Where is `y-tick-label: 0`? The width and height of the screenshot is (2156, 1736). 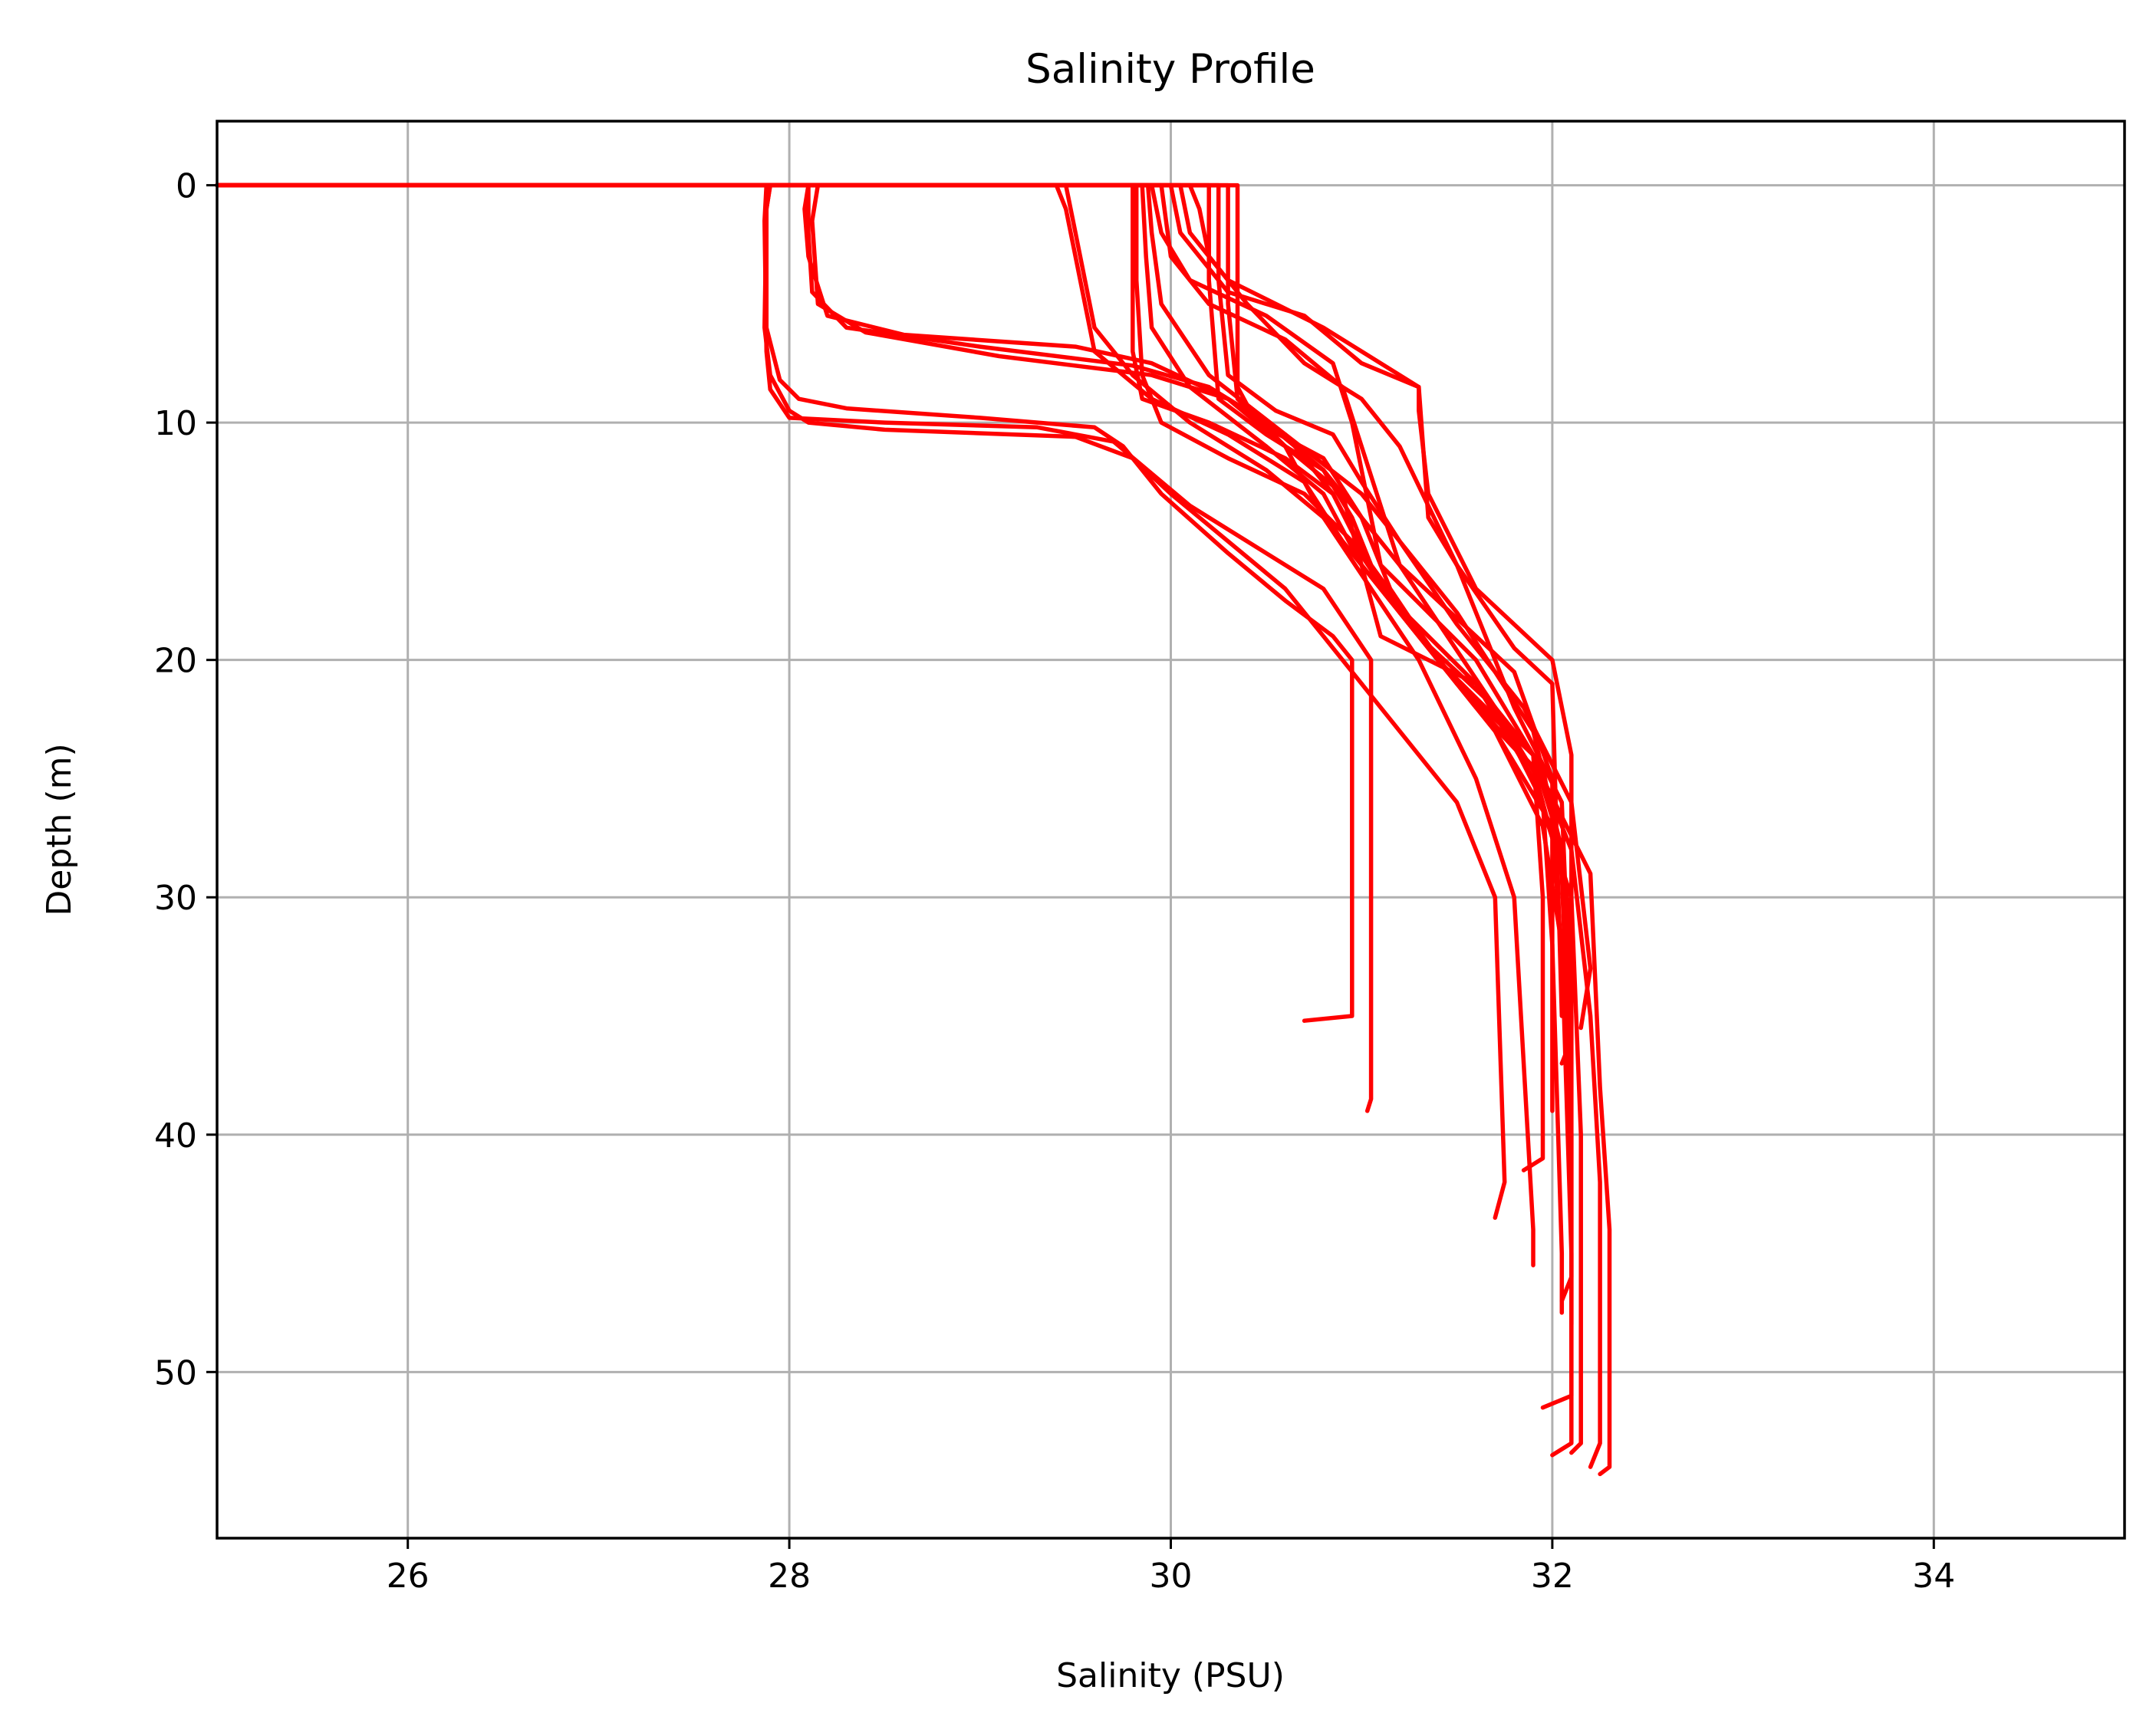
y-tick-label: 0 is located at coordinates (186, 186).